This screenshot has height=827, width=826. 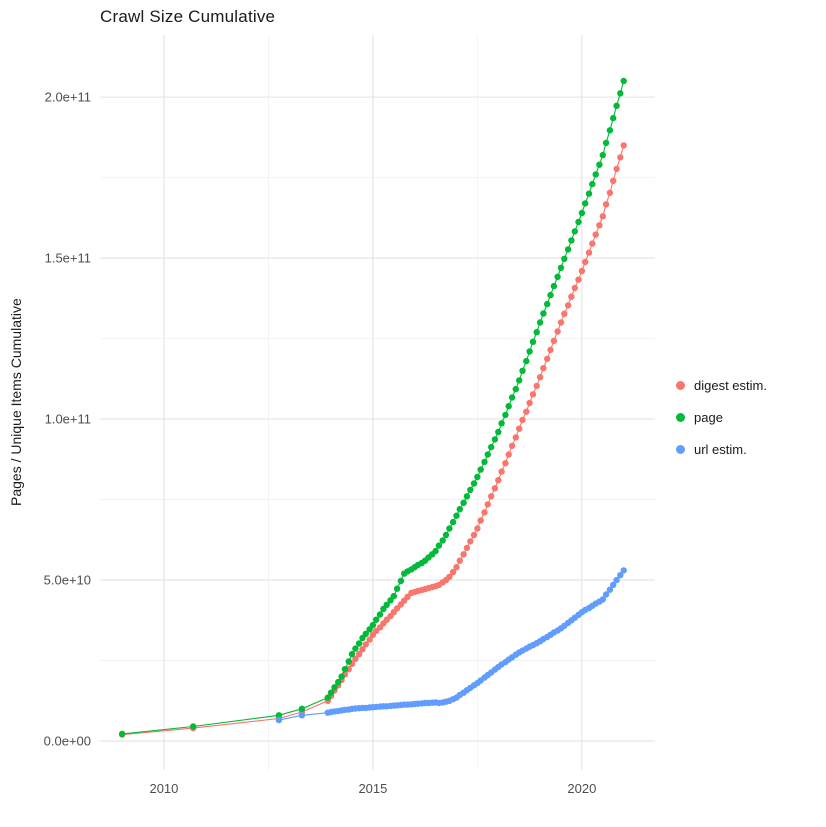 I want to click on legend-key-dot-digest-estim, so click(x=680, y=385).